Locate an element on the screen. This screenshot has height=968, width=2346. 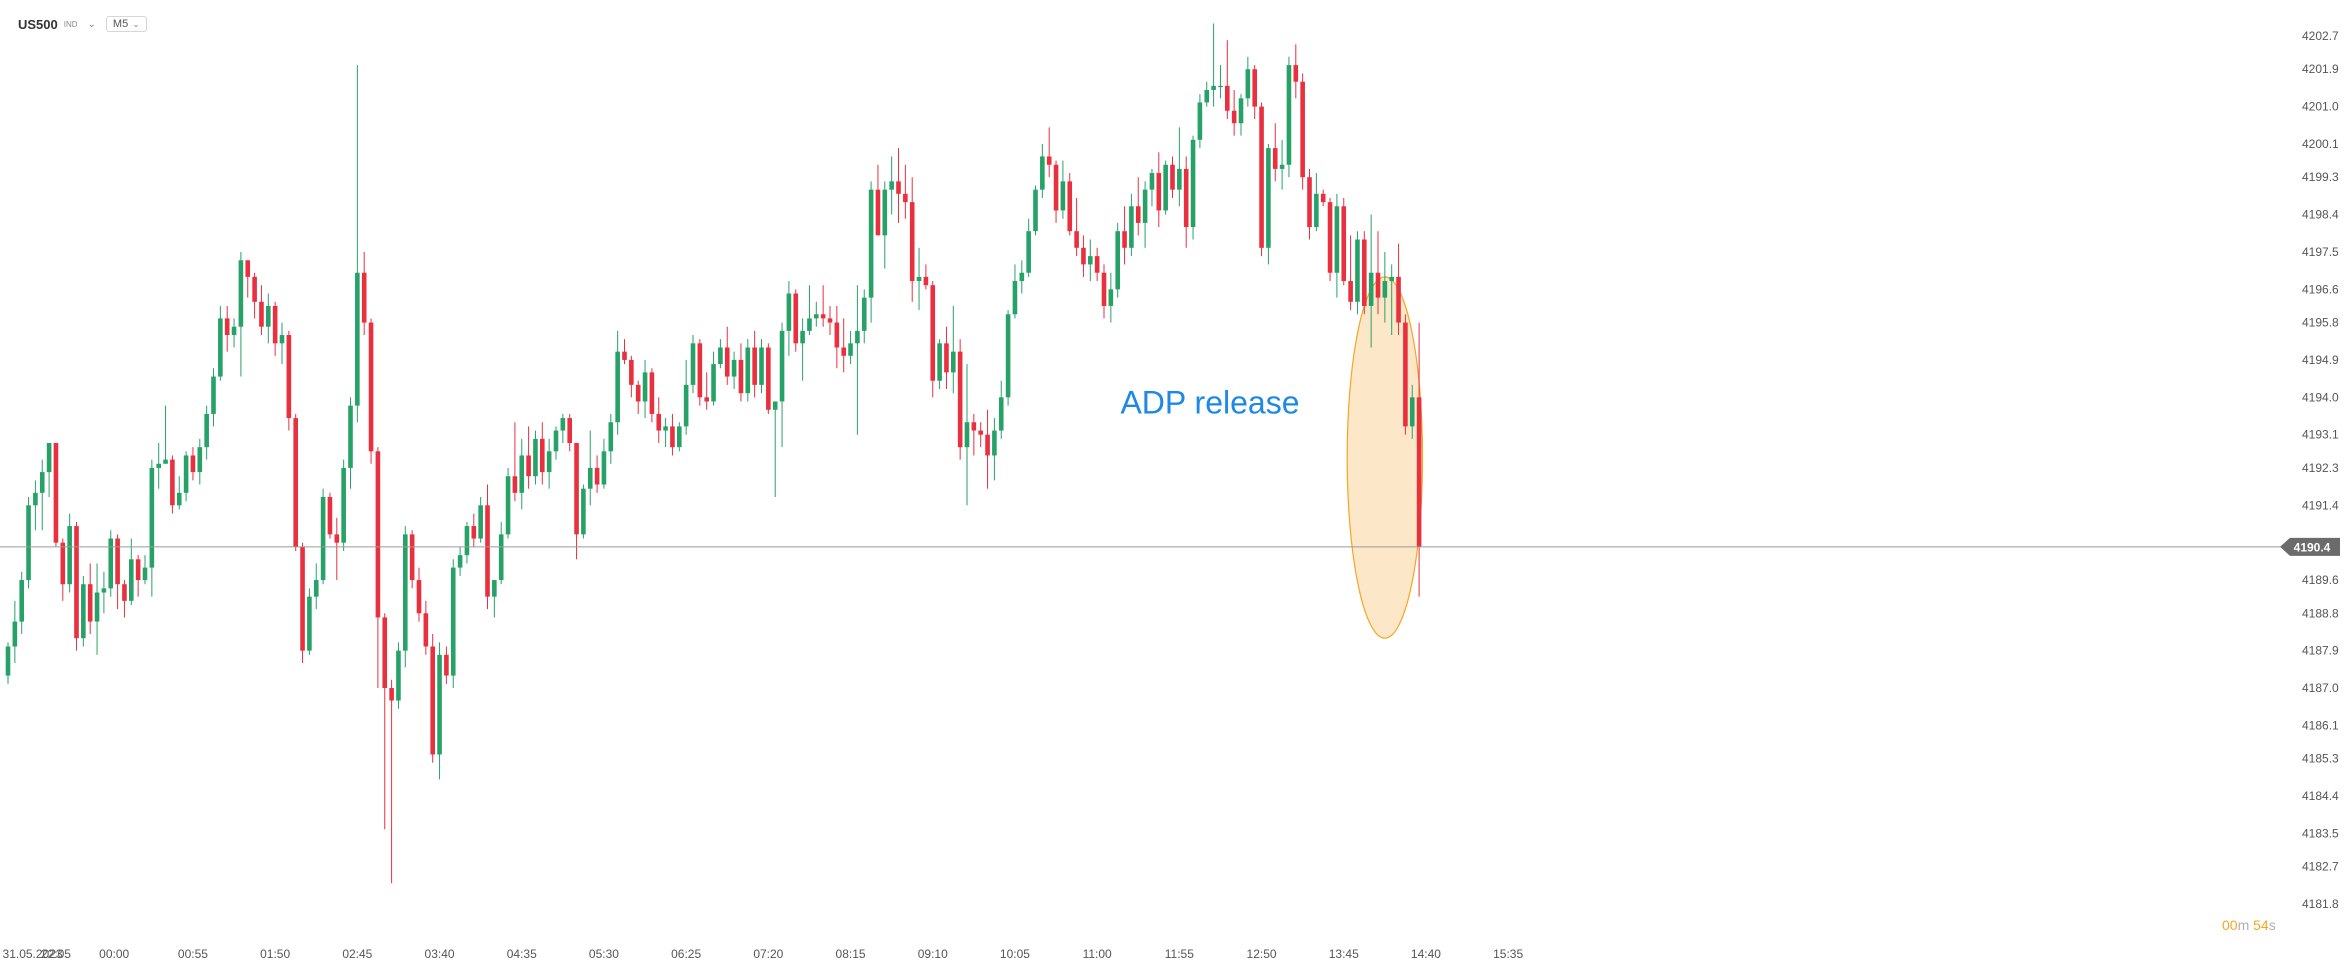
time-tick-label: 04:35 is located at coordinates (522, 954).